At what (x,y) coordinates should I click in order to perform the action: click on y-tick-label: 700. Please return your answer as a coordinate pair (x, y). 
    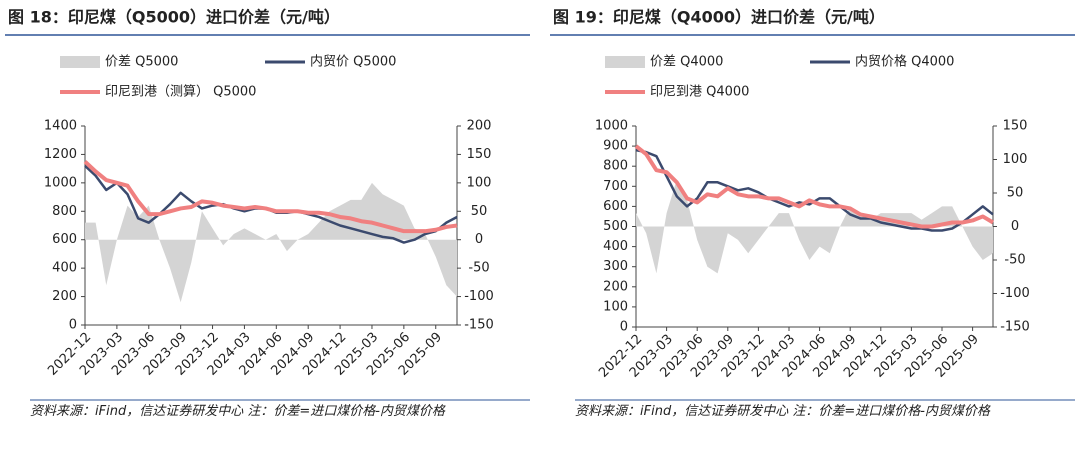
    Looking at the image, I should click on (615, 186).